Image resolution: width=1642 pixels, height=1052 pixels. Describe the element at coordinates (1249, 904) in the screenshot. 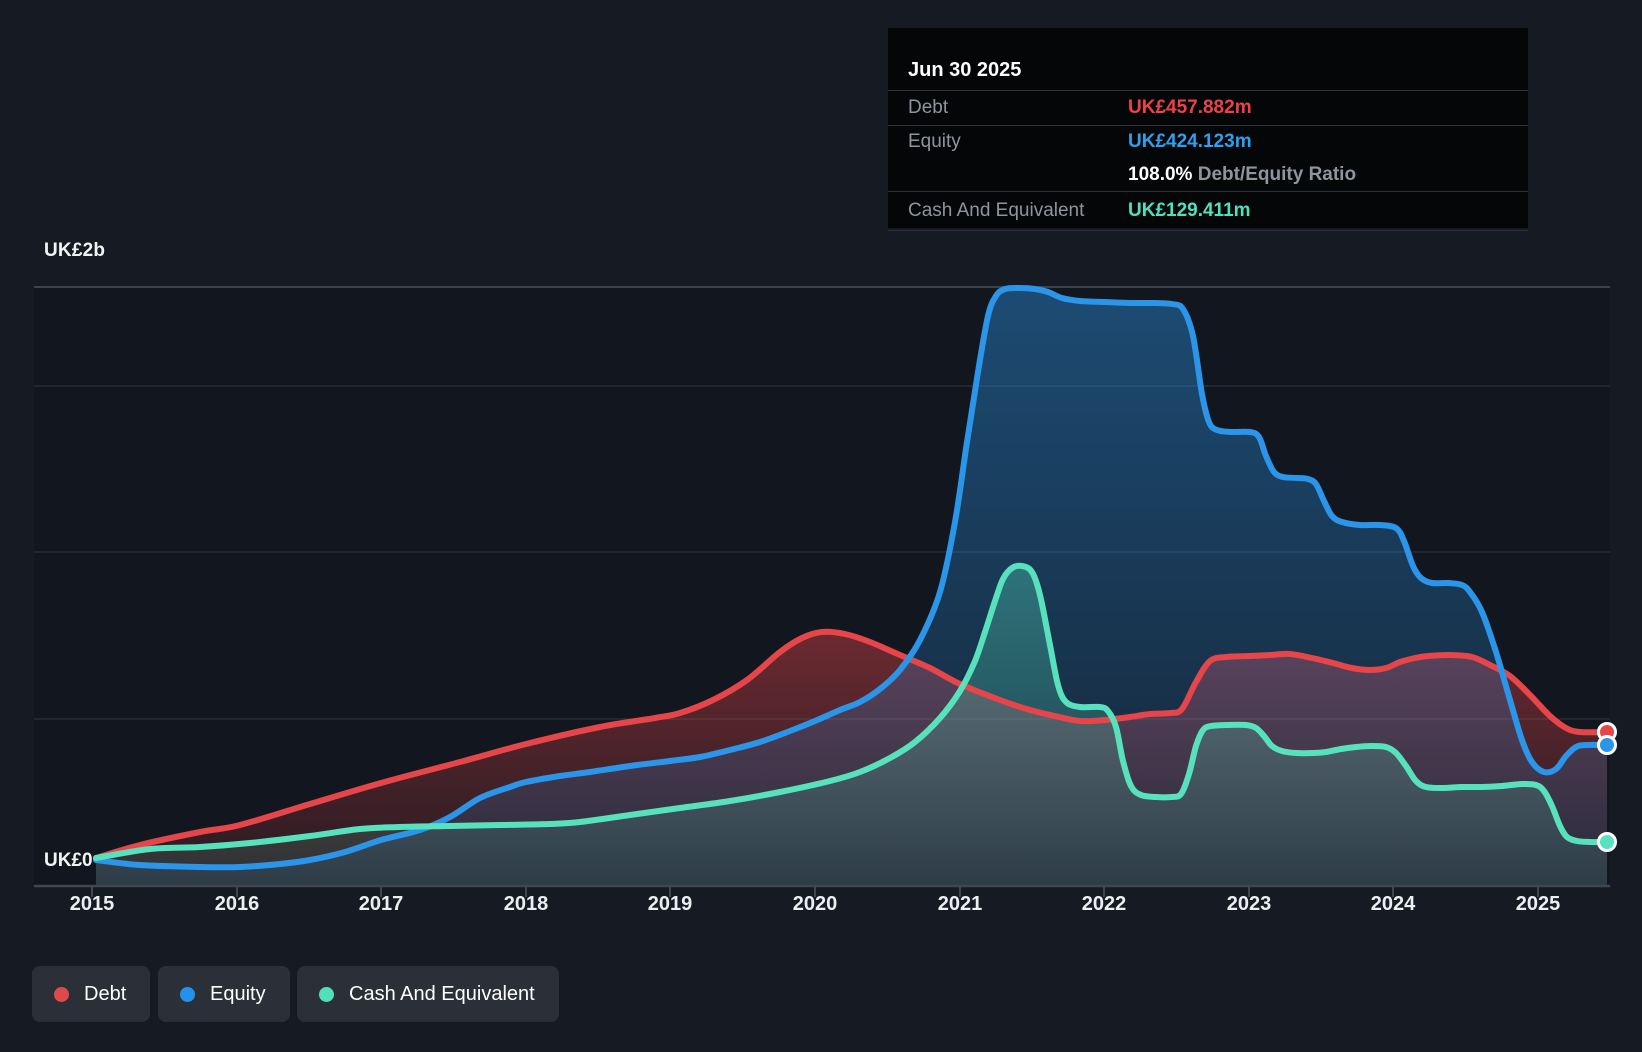

I see `x-axis-label-2023: 2023` at that location.